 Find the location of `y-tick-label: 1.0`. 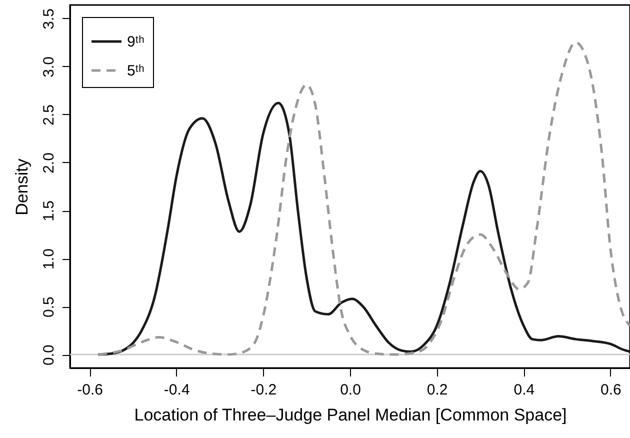

y-tick-label: 1.0 is located at coordinates (49, 259).